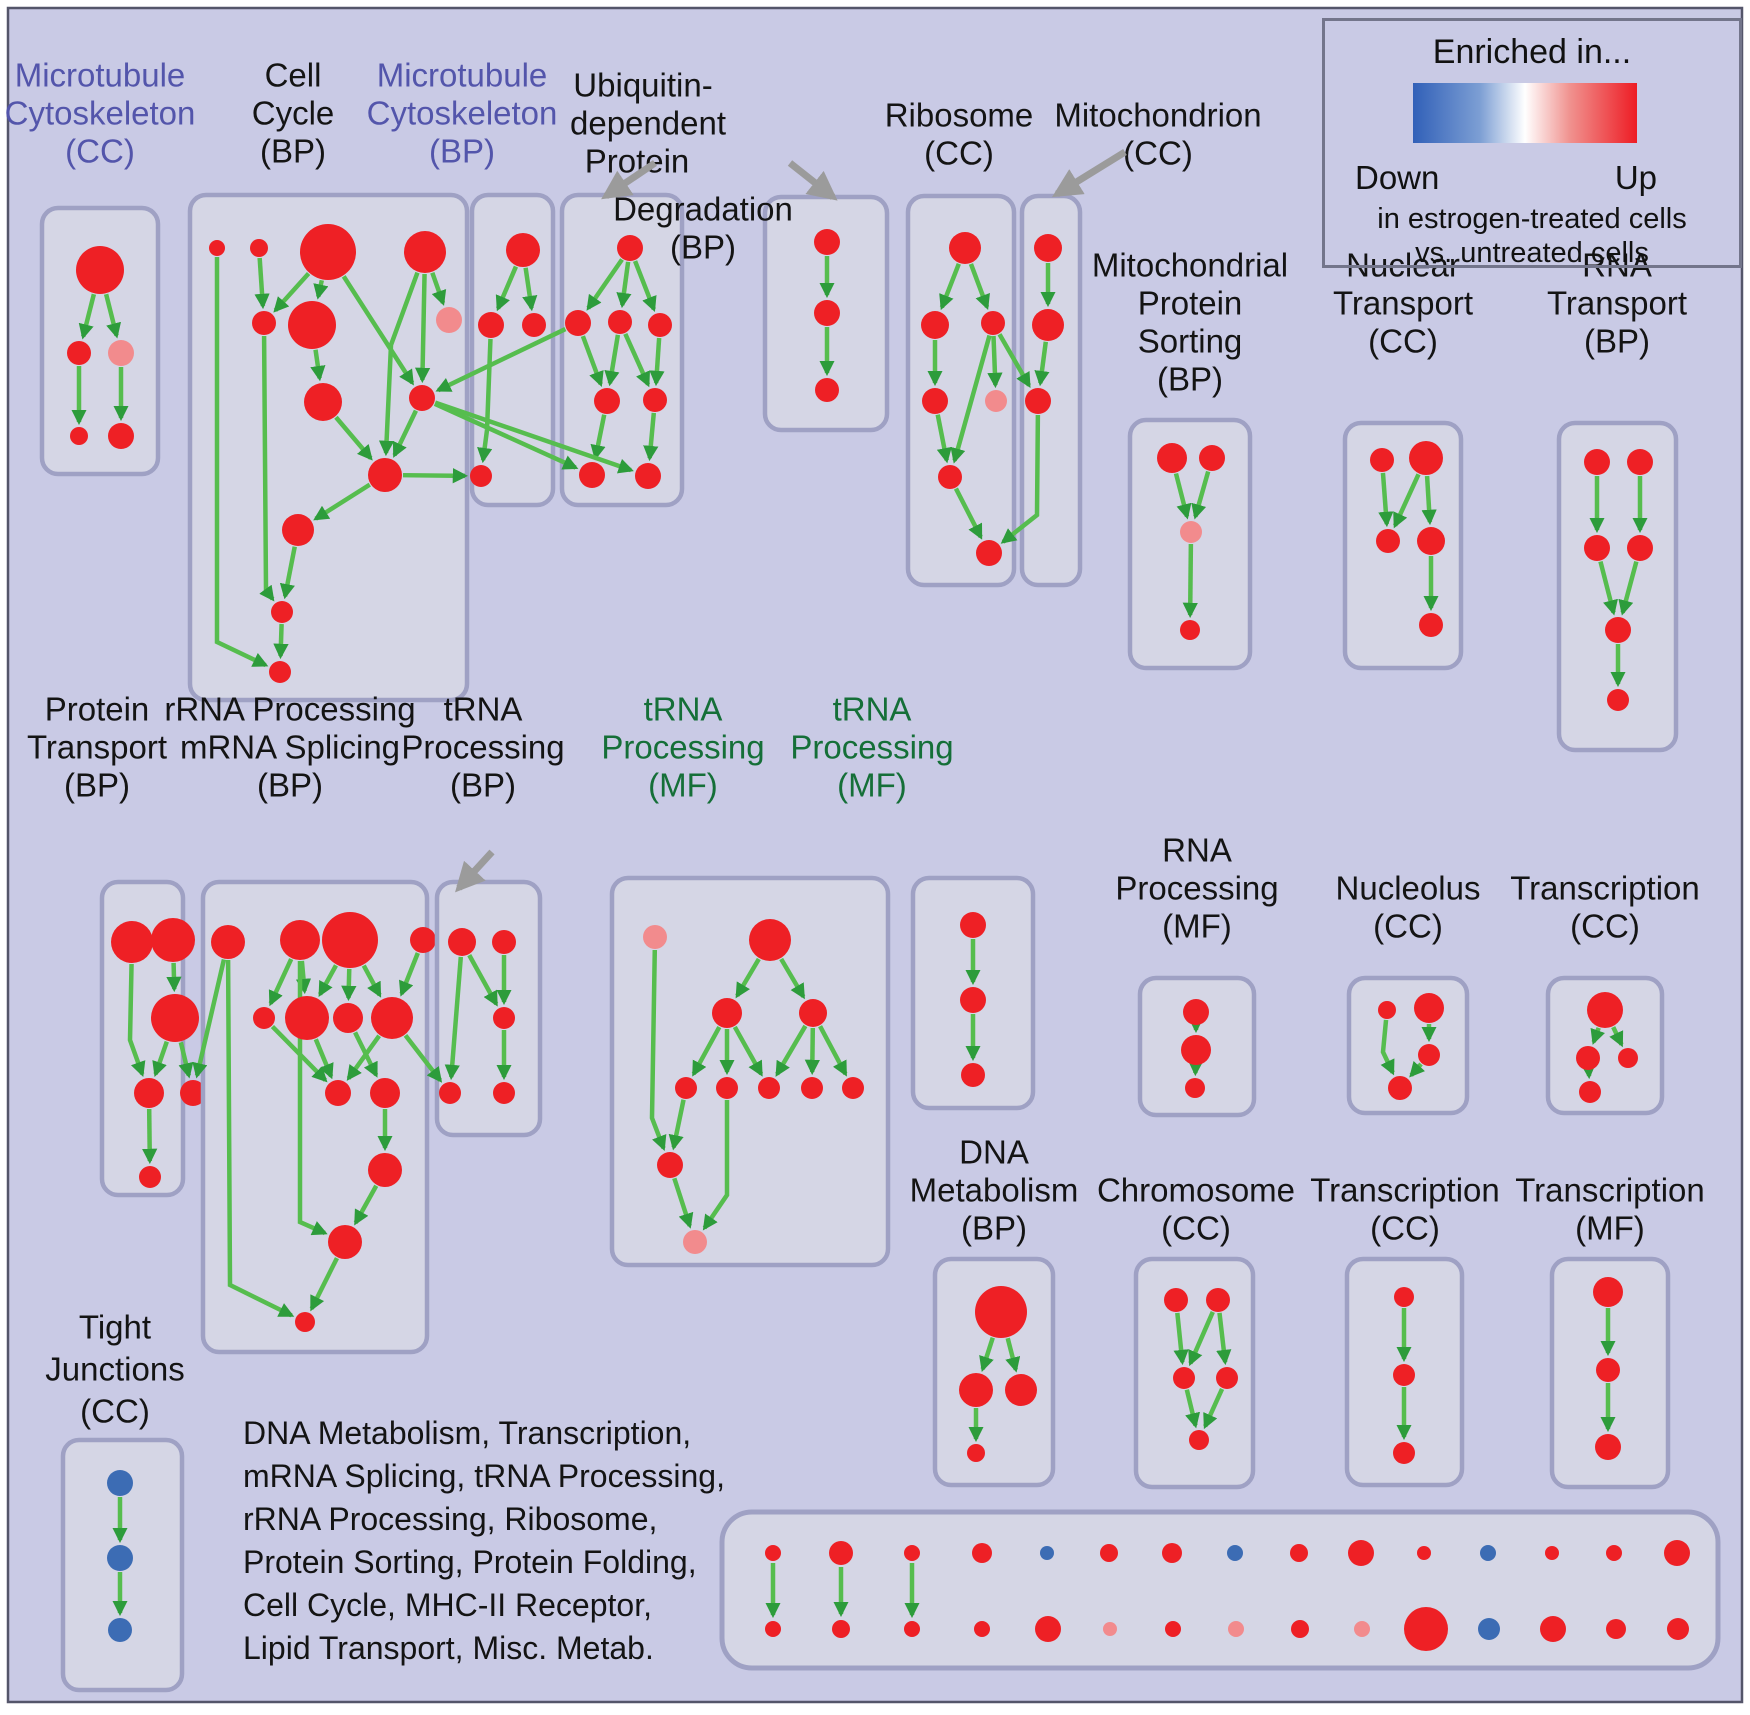  Describe the element at coordinates (973, 1000) in the screenshot. I see `go-term-node-tmf2-b` at that location.